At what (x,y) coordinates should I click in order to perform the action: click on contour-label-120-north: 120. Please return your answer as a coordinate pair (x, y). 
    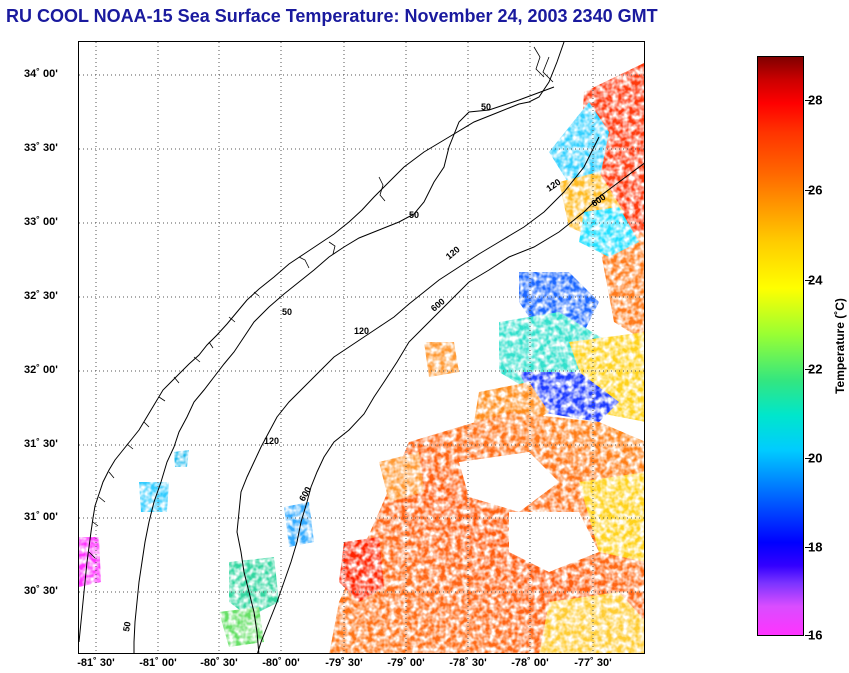
    Looking at the image, I should click on (453, 252).